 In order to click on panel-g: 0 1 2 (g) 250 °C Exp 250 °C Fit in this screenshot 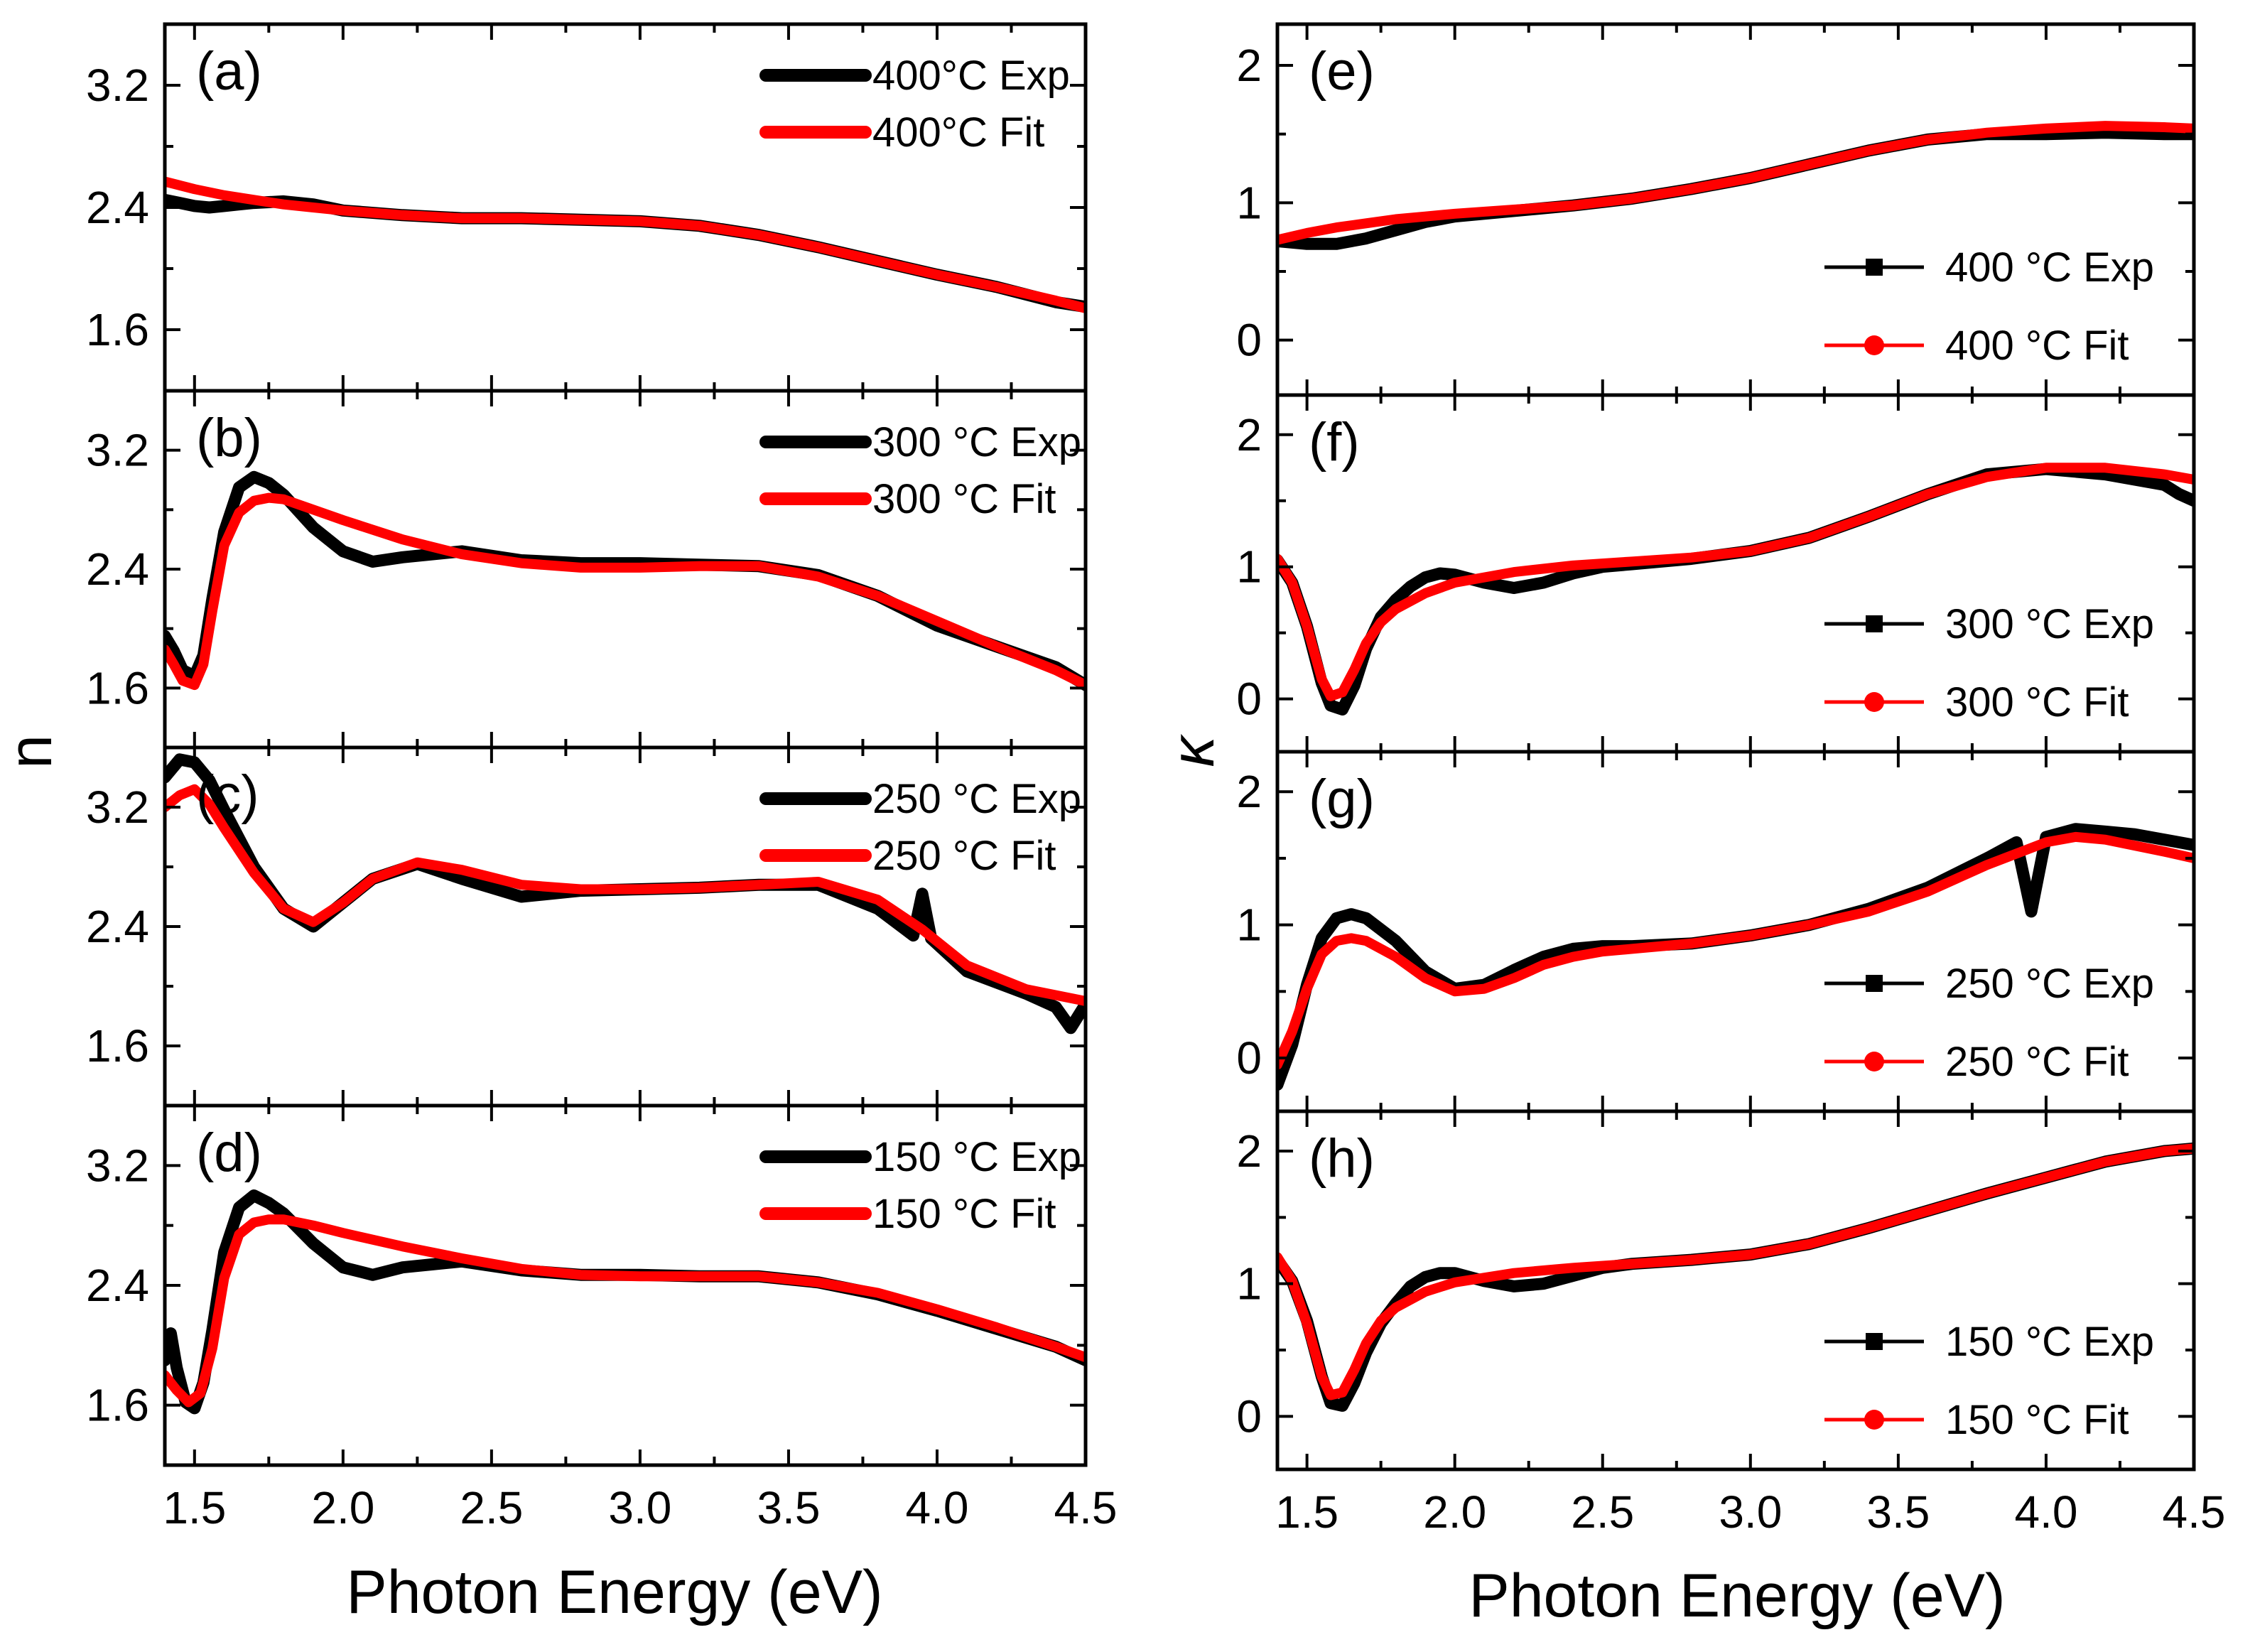, I will do `click(1716, 932)`.